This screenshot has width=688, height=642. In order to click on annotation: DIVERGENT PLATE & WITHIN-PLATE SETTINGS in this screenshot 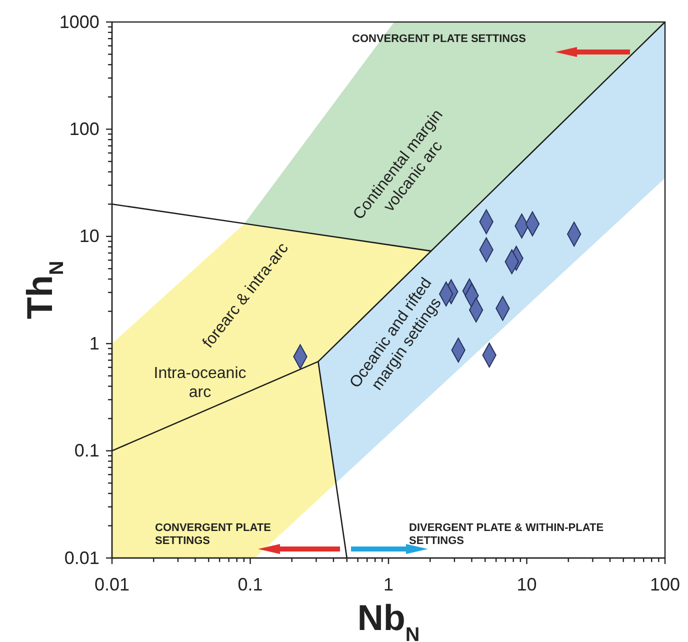, I will do `click(506, 535)`.